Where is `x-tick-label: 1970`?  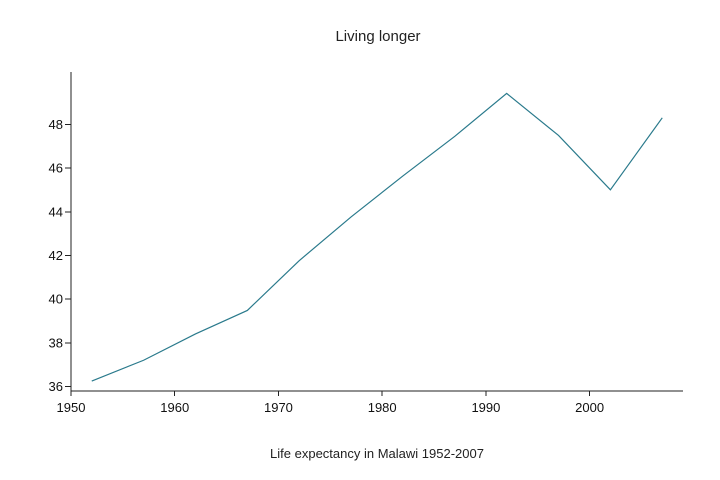 x-tick-label: 1970 is located at coordinates (278, 407).